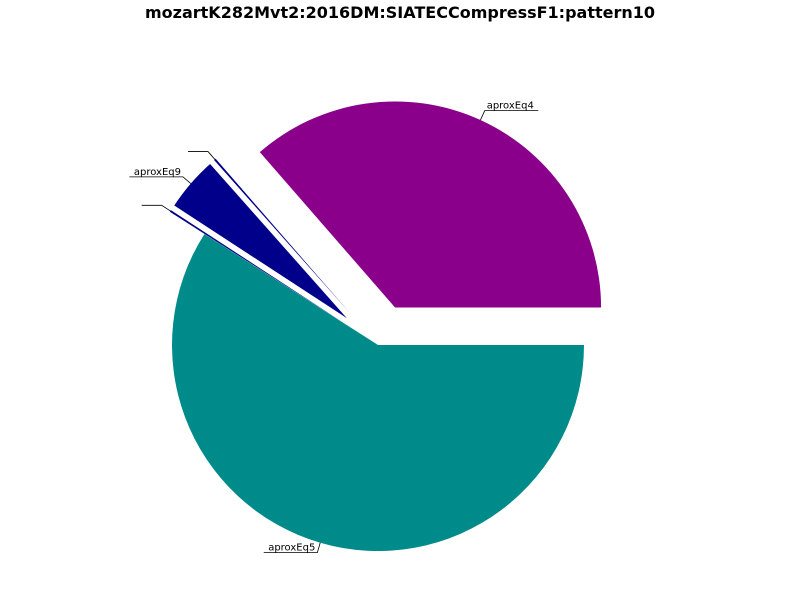 This screenshot has height=600, width=800. What do you see at coordinates (510, 106) in the screenshot?
I see `slice-label-aproxEq4: aproxEq4` at bounding box center [510, 106].